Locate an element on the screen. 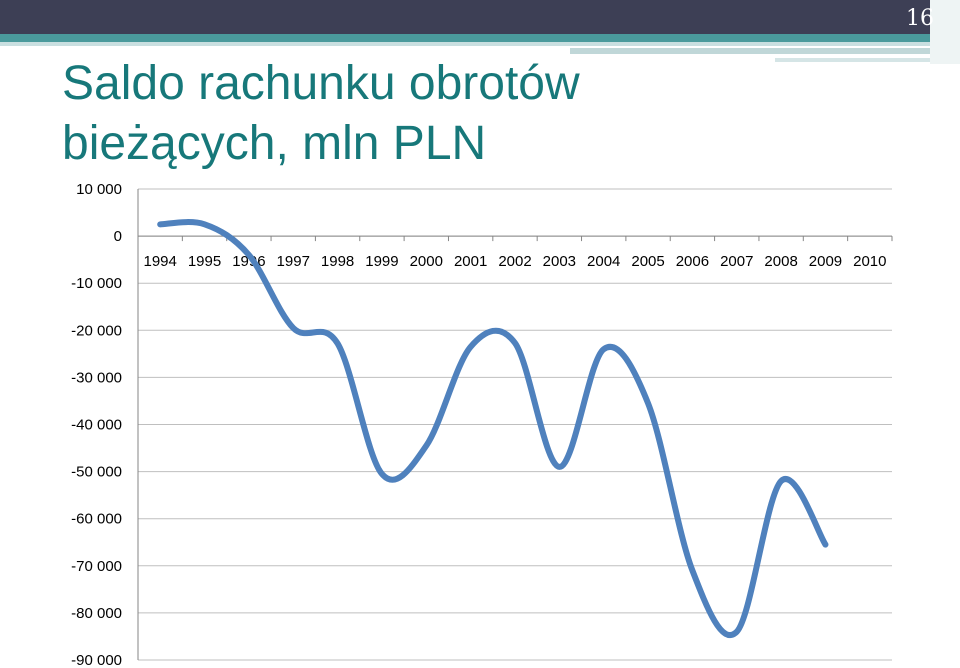  x-tick-label: 1997 is located at coordinates (293, 261).